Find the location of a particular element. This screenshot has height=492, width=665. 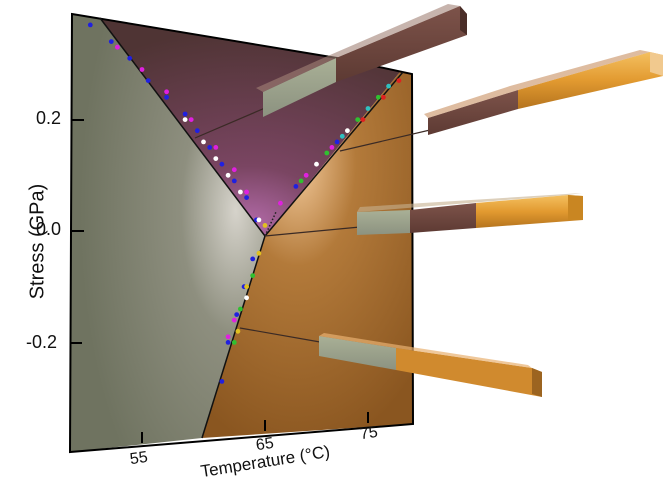

y-axis-label: Stress (GPa) is located at coordinates (37, 241).